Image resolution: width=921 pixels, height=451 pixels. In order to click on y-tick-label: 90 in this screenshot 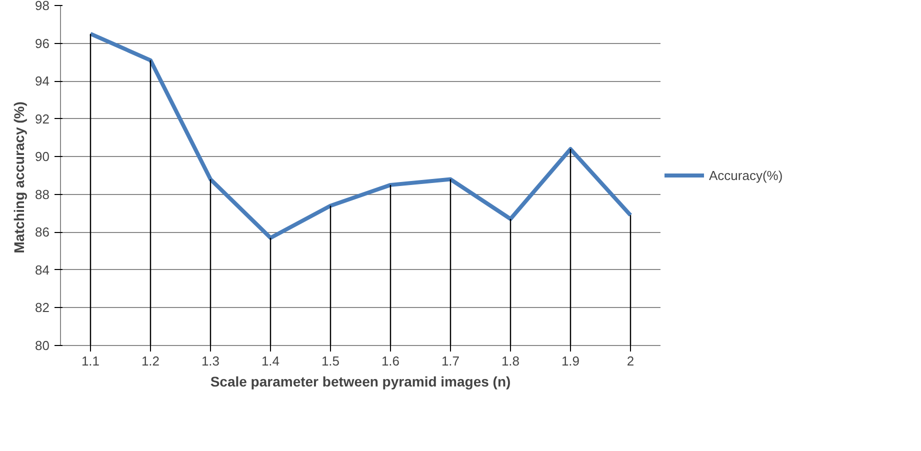, I will do `click(42, 156)`.